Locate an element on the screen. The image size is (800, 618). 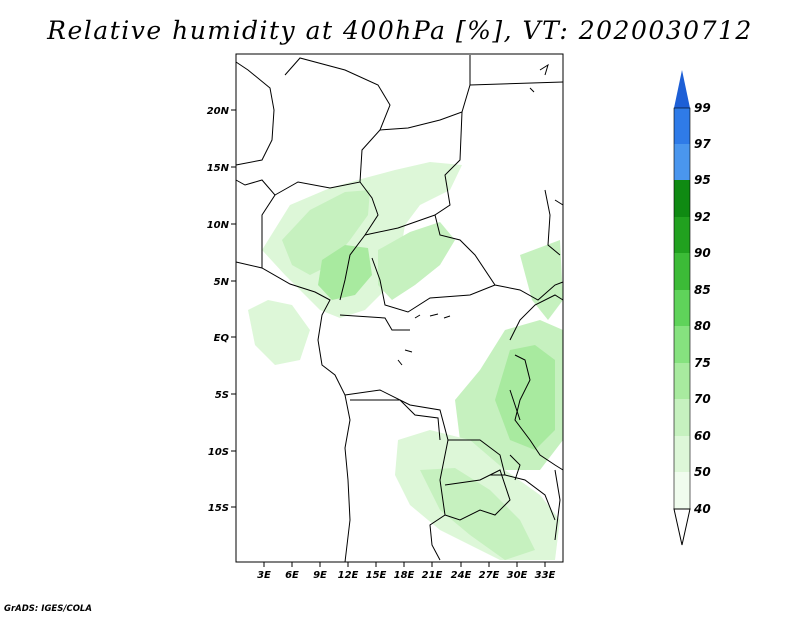
colorbar-label-75: 75 is located at coordinates (702, 363).